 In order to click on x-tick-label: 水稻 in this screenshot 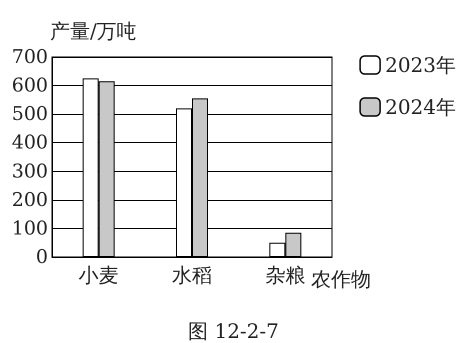, I will do `click(192, 275)`.